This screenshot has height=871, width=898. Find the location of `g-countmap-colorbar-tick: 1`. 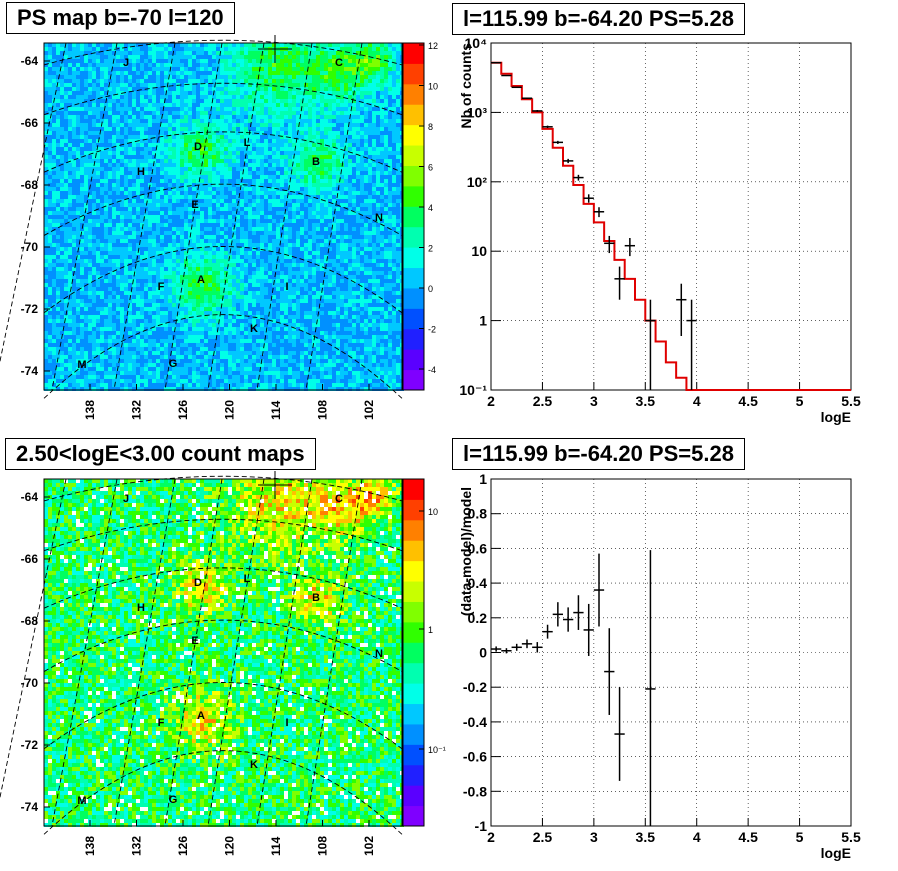

g-countmap-colorbar-tick: 1 is located at coordinates (430, 630).